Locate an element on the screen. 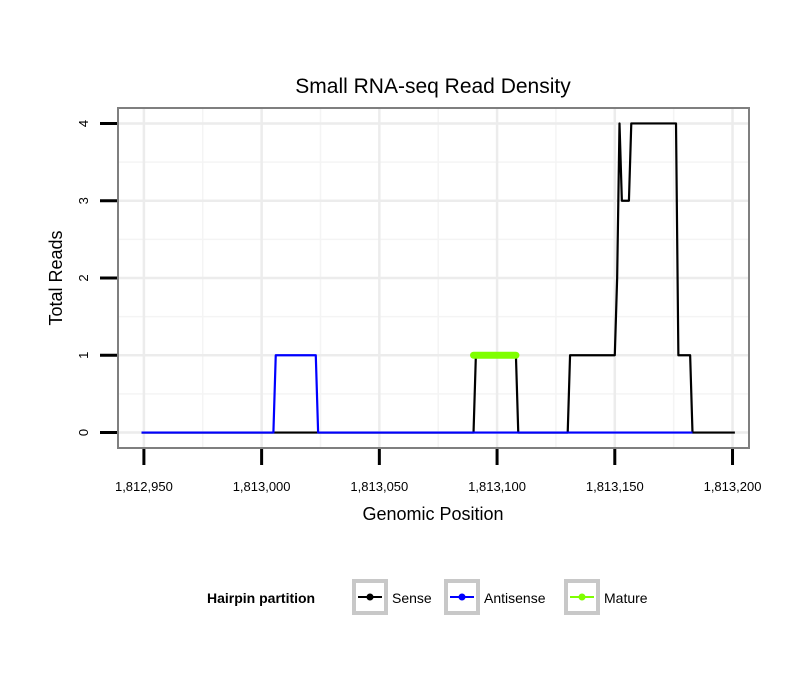 The image size is (810, 690). legend: Hairpin partition Sense Antisense Mature is located at coordinates (427, 597).